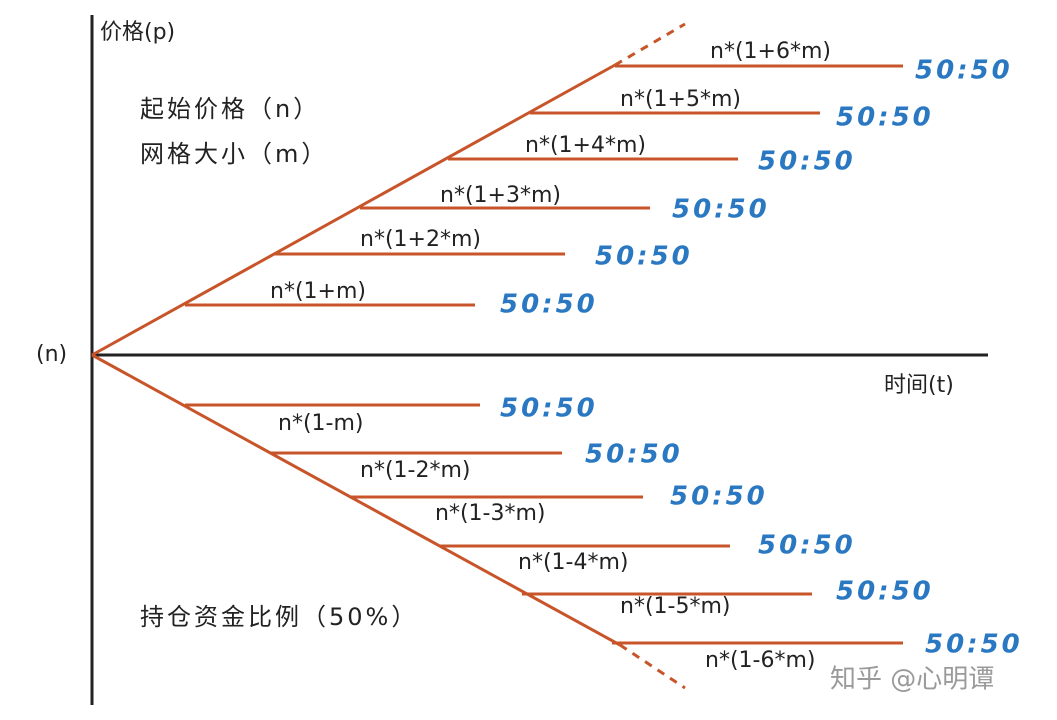 The height and width of the screenshot is (720, 1057). Describe the element at coordinates (51, 354) in the screenshot. I see `origin-label: (n)` at that location.